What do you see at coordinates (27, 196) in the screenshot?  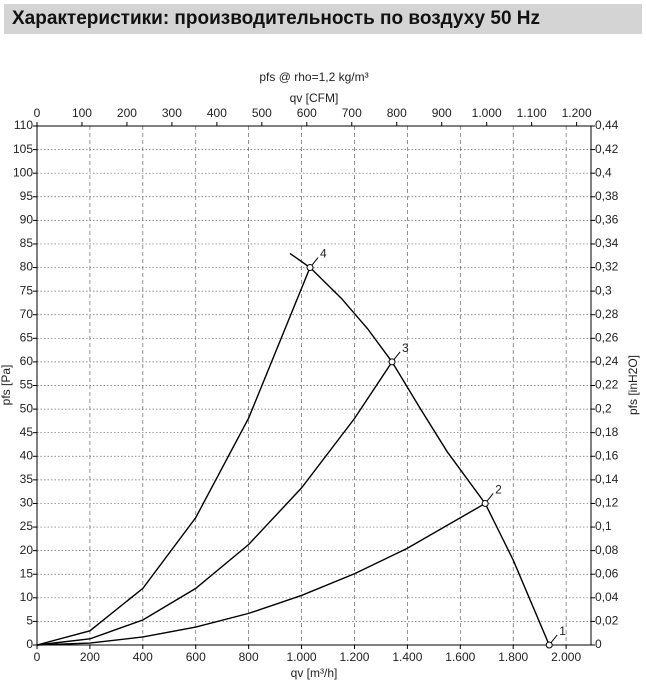 I see `y-tick-label: 95` at bounding box center [27, 196].